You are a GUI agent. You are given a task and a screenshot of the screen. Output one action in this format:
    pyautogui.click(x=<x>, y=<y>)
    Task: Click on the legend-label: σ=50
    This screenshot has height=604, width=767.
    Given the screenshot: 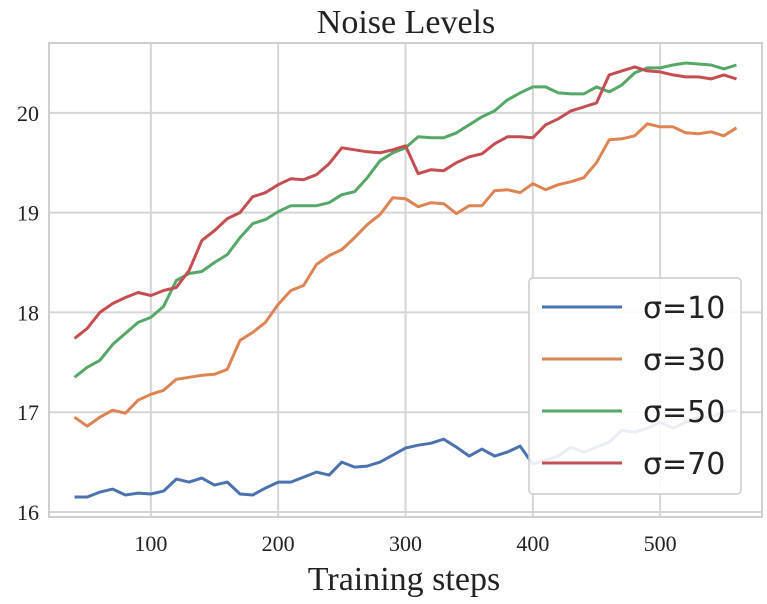 What is the action you would take?
    pyautogui.click(x=684, y=412)
    